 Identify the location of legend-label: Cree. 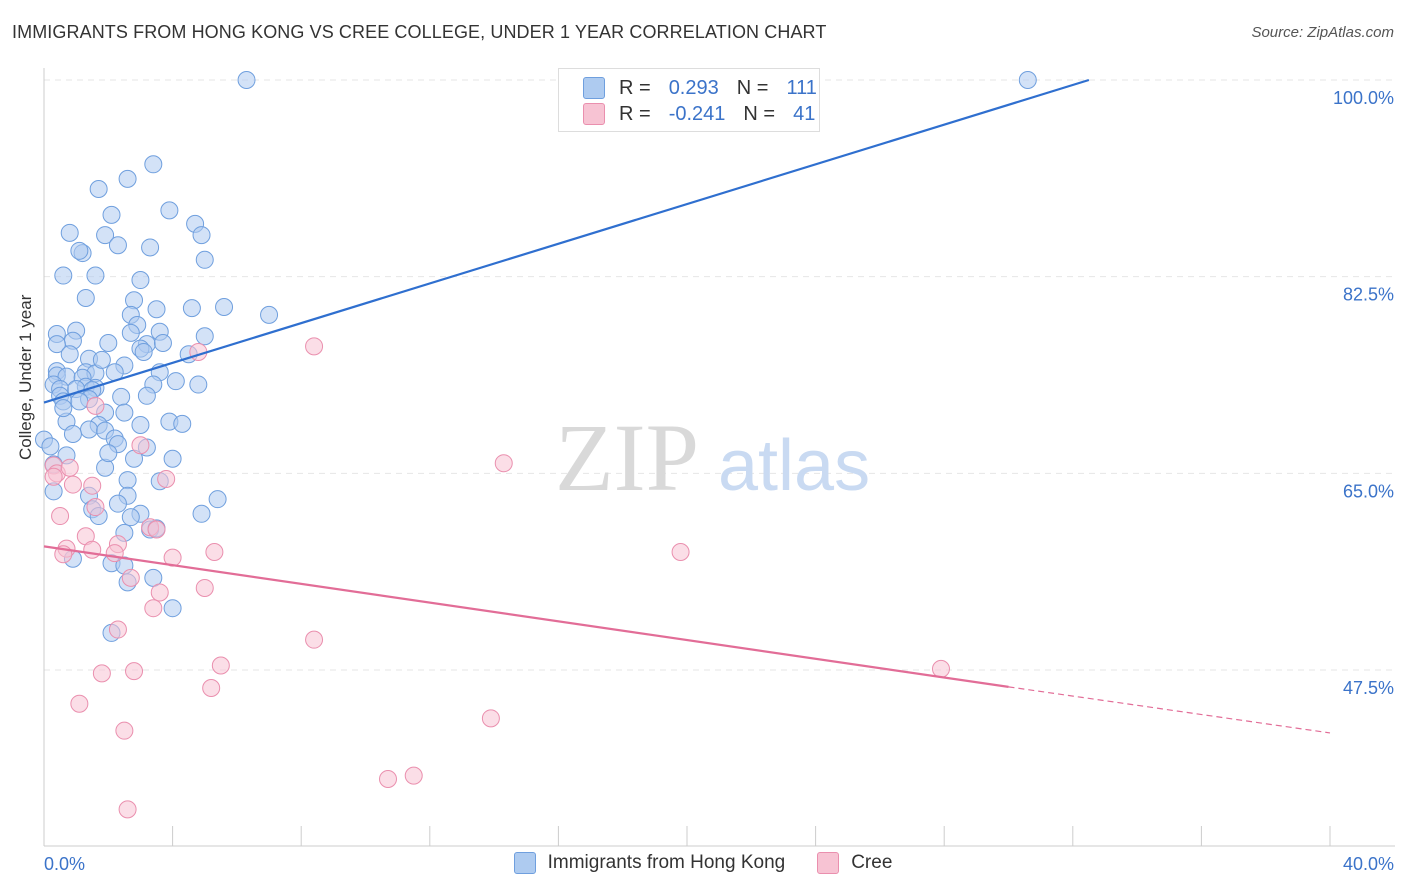
(872, 862).